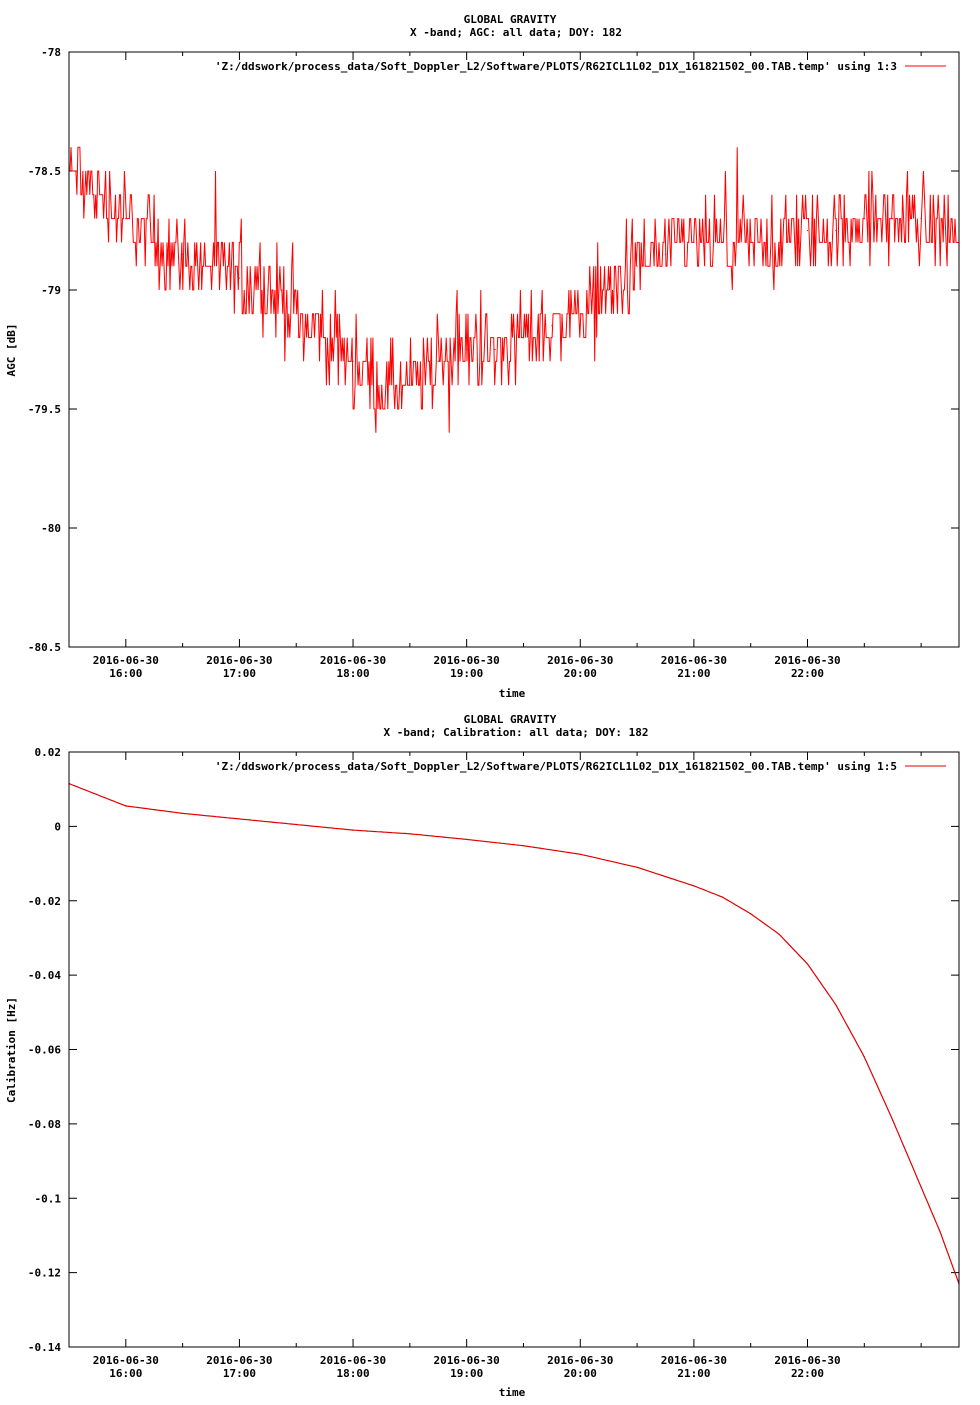 This screenshot has height=1405, width=980. Describe the element at coordinates (44, 647) in the screenshot. I see `y-tick-label: -80.5` at that location.